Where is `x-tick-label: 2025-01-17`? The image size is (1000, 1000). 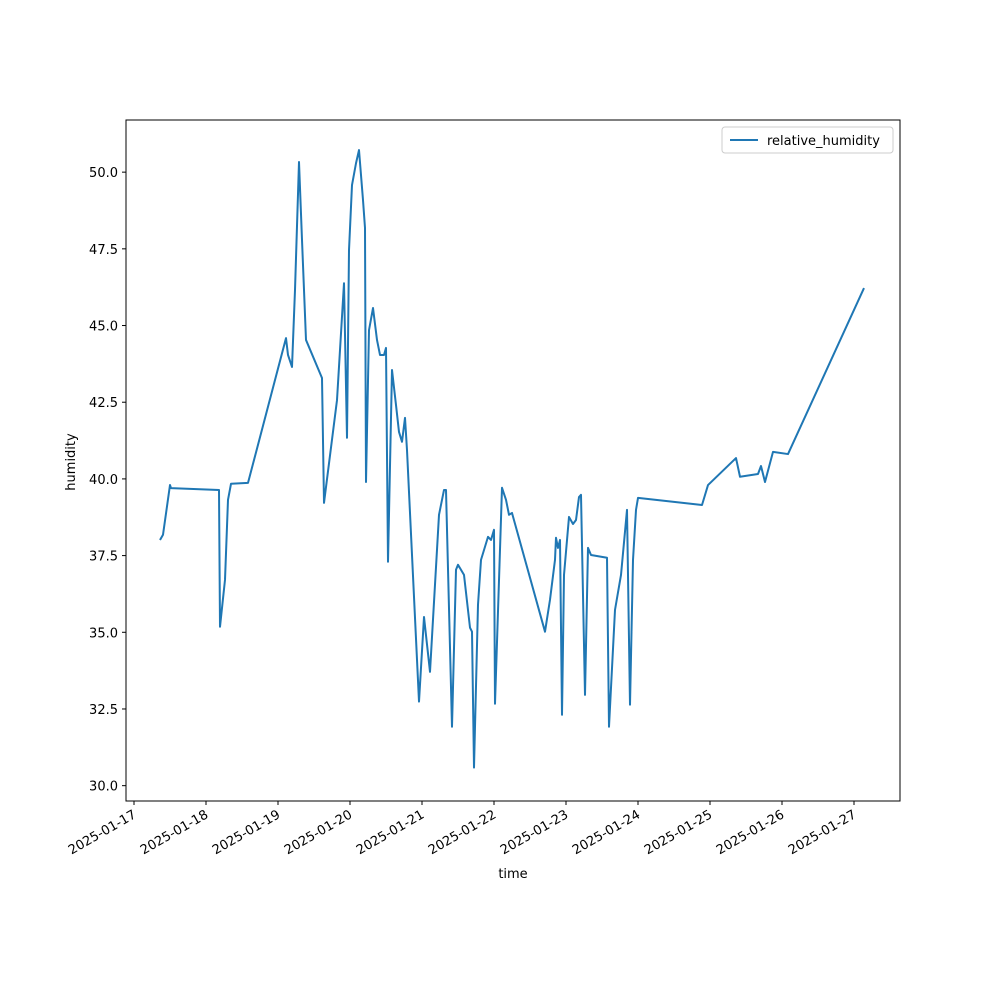 x-tick-label: 2025-01-17 is located at coordinates (102, 832).